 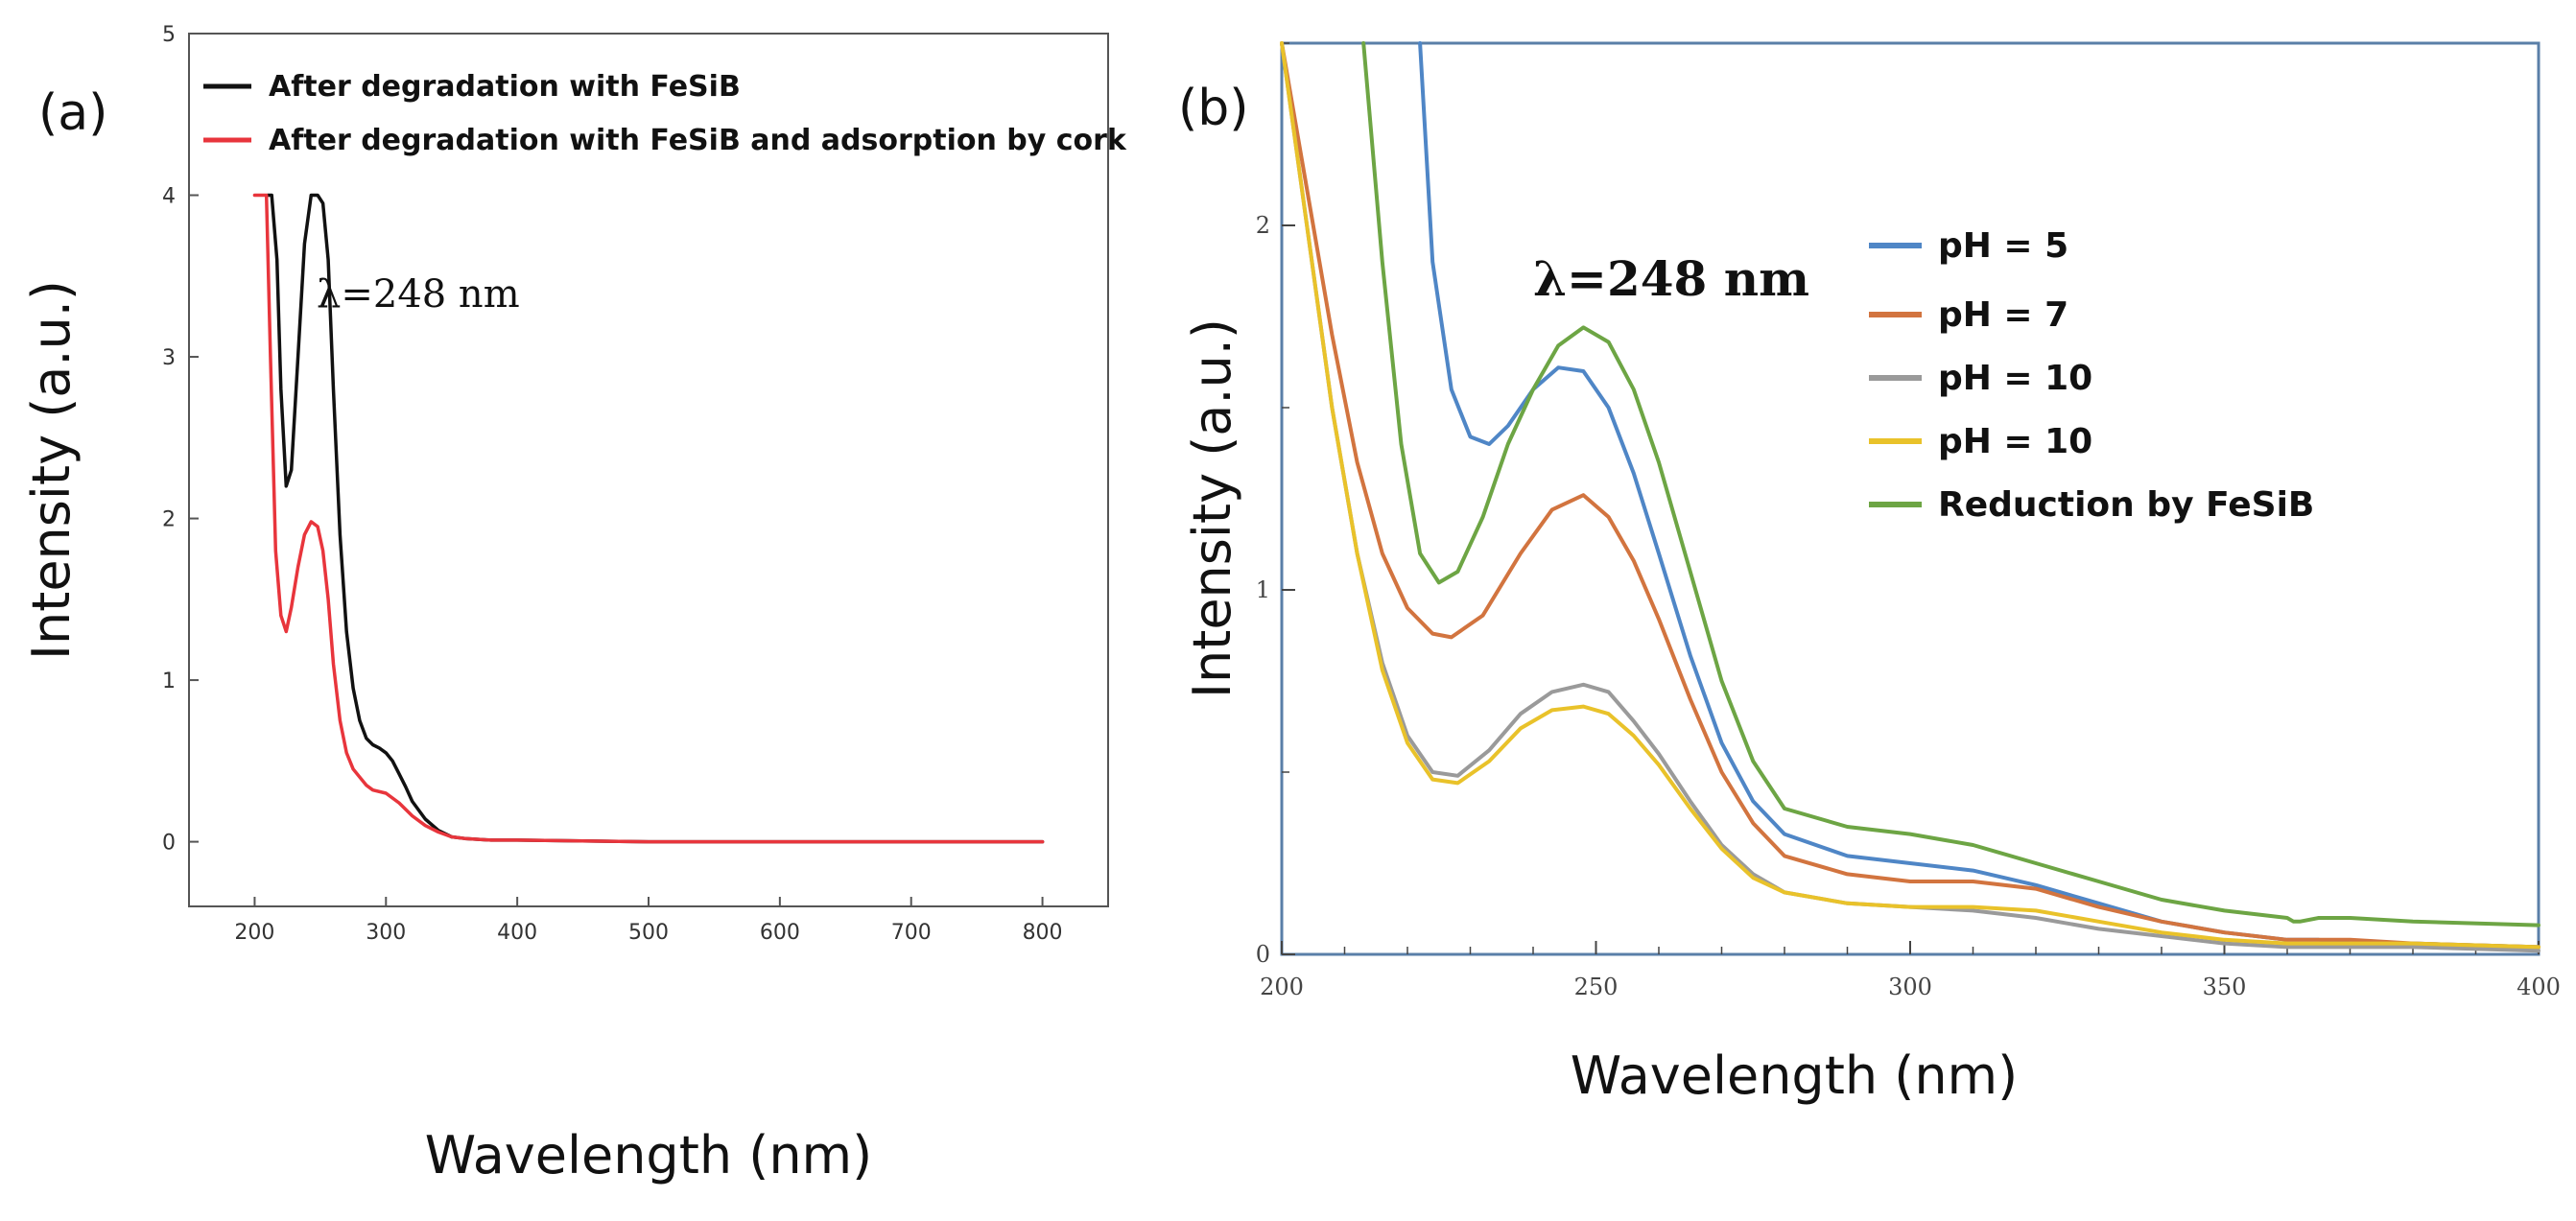 I want to click on legend-label: After degradation with FeSiB, so click(x=505, y=87).